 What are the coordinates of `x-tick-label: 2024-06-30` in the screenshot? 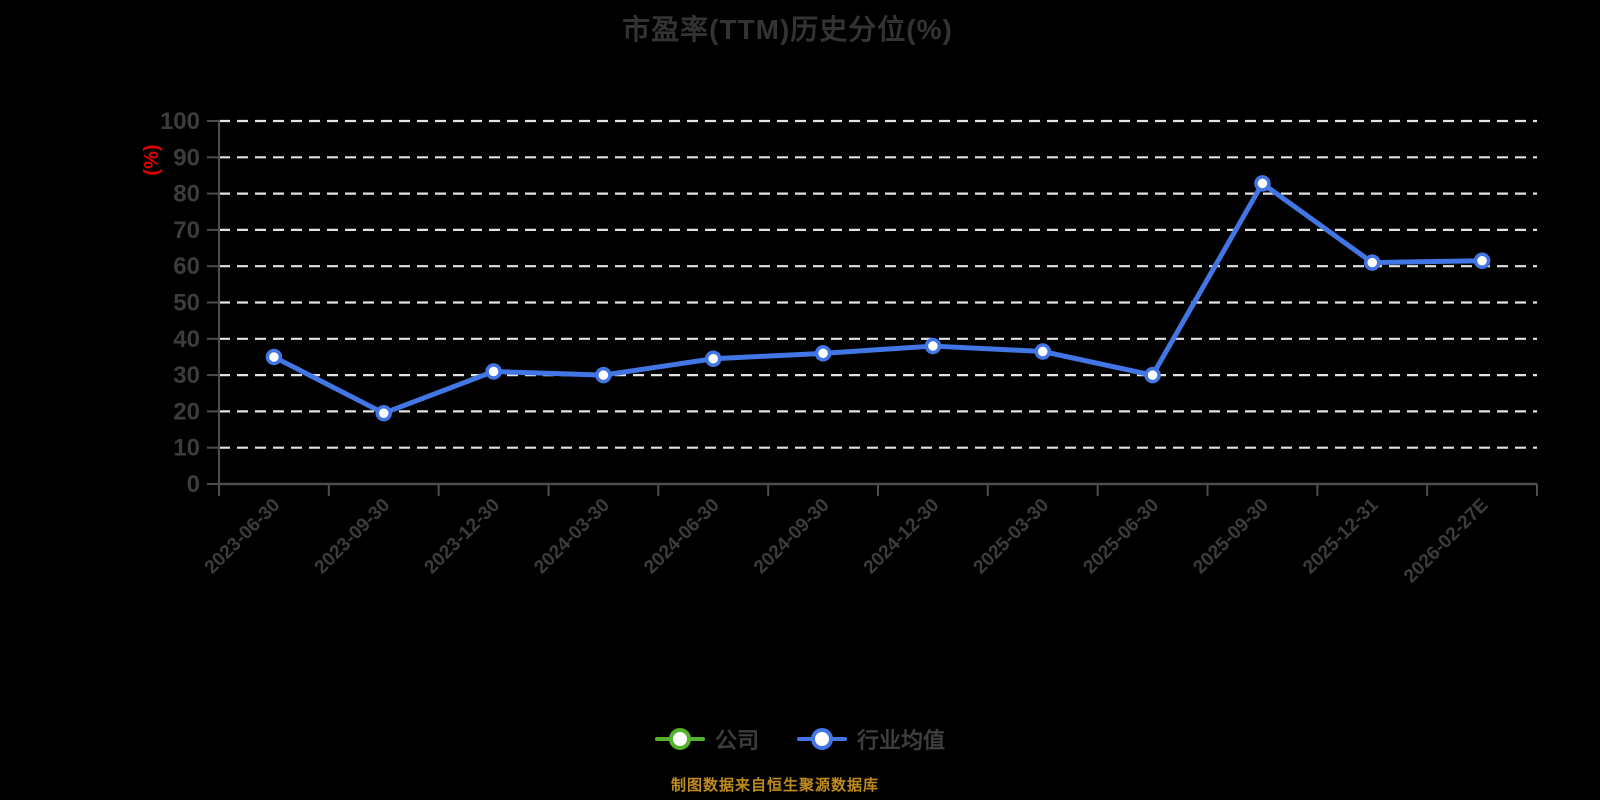 It's located at (682, 537).